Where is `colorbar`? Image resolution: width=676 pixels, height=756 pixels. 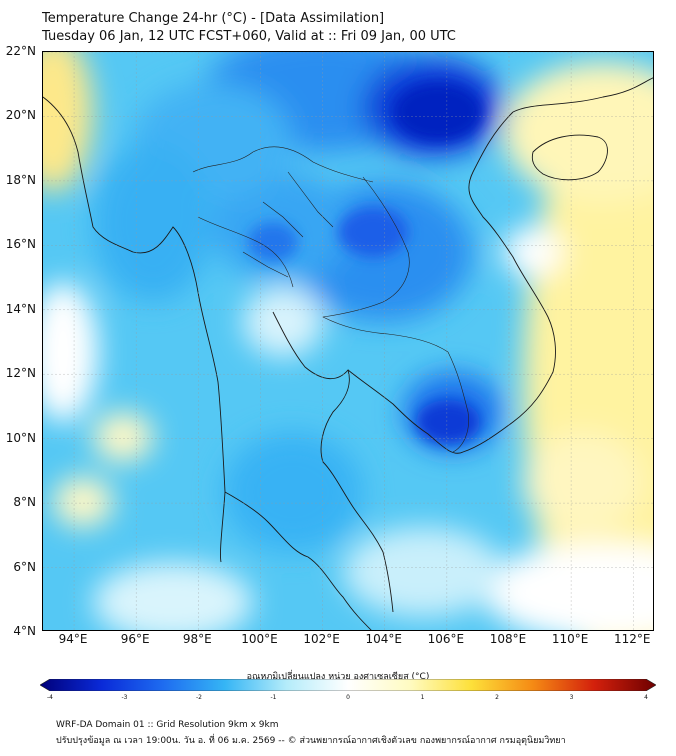 colorbar is located at coordinates (348, 685).